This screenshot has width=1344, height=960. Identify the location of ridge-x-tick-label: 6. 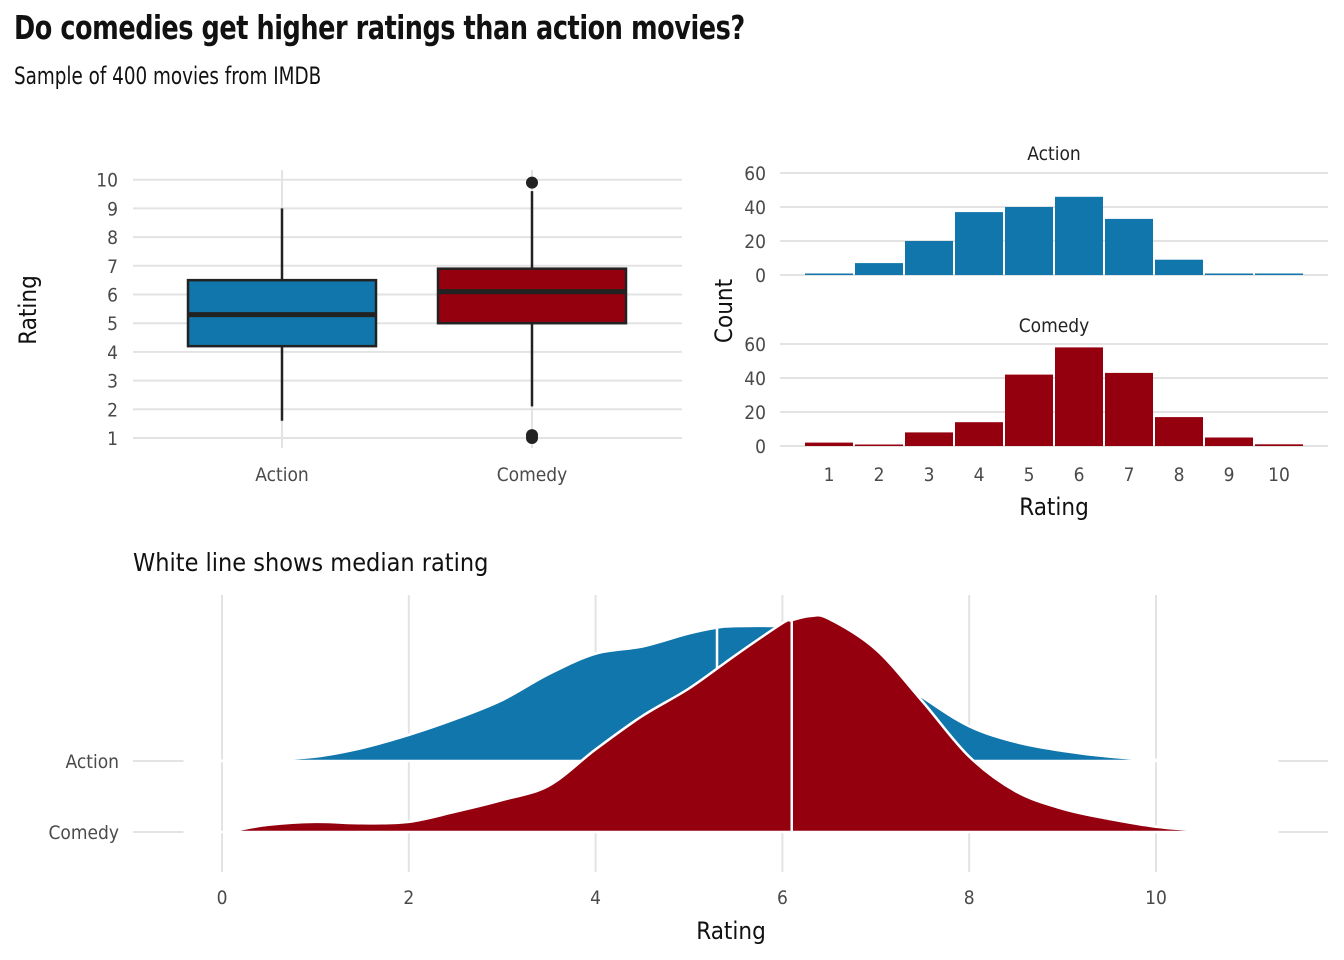
(782, 898).